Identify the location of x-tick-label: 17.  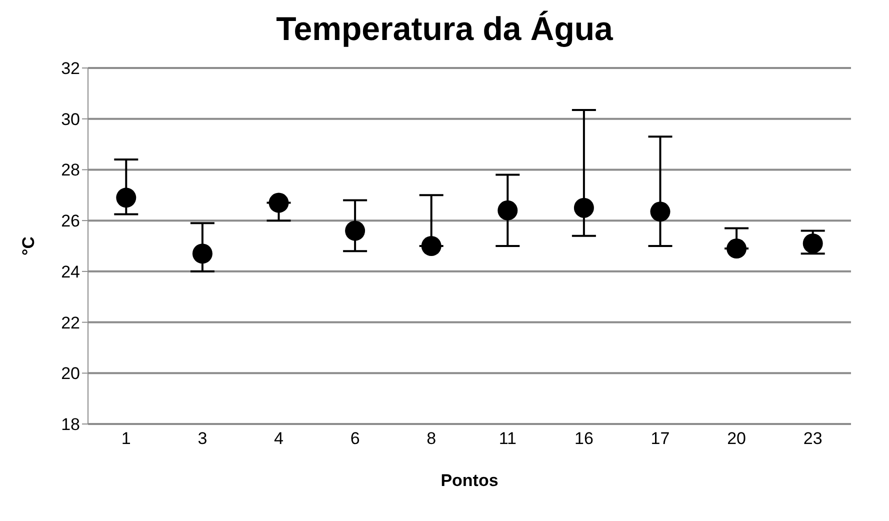
(660, 438).